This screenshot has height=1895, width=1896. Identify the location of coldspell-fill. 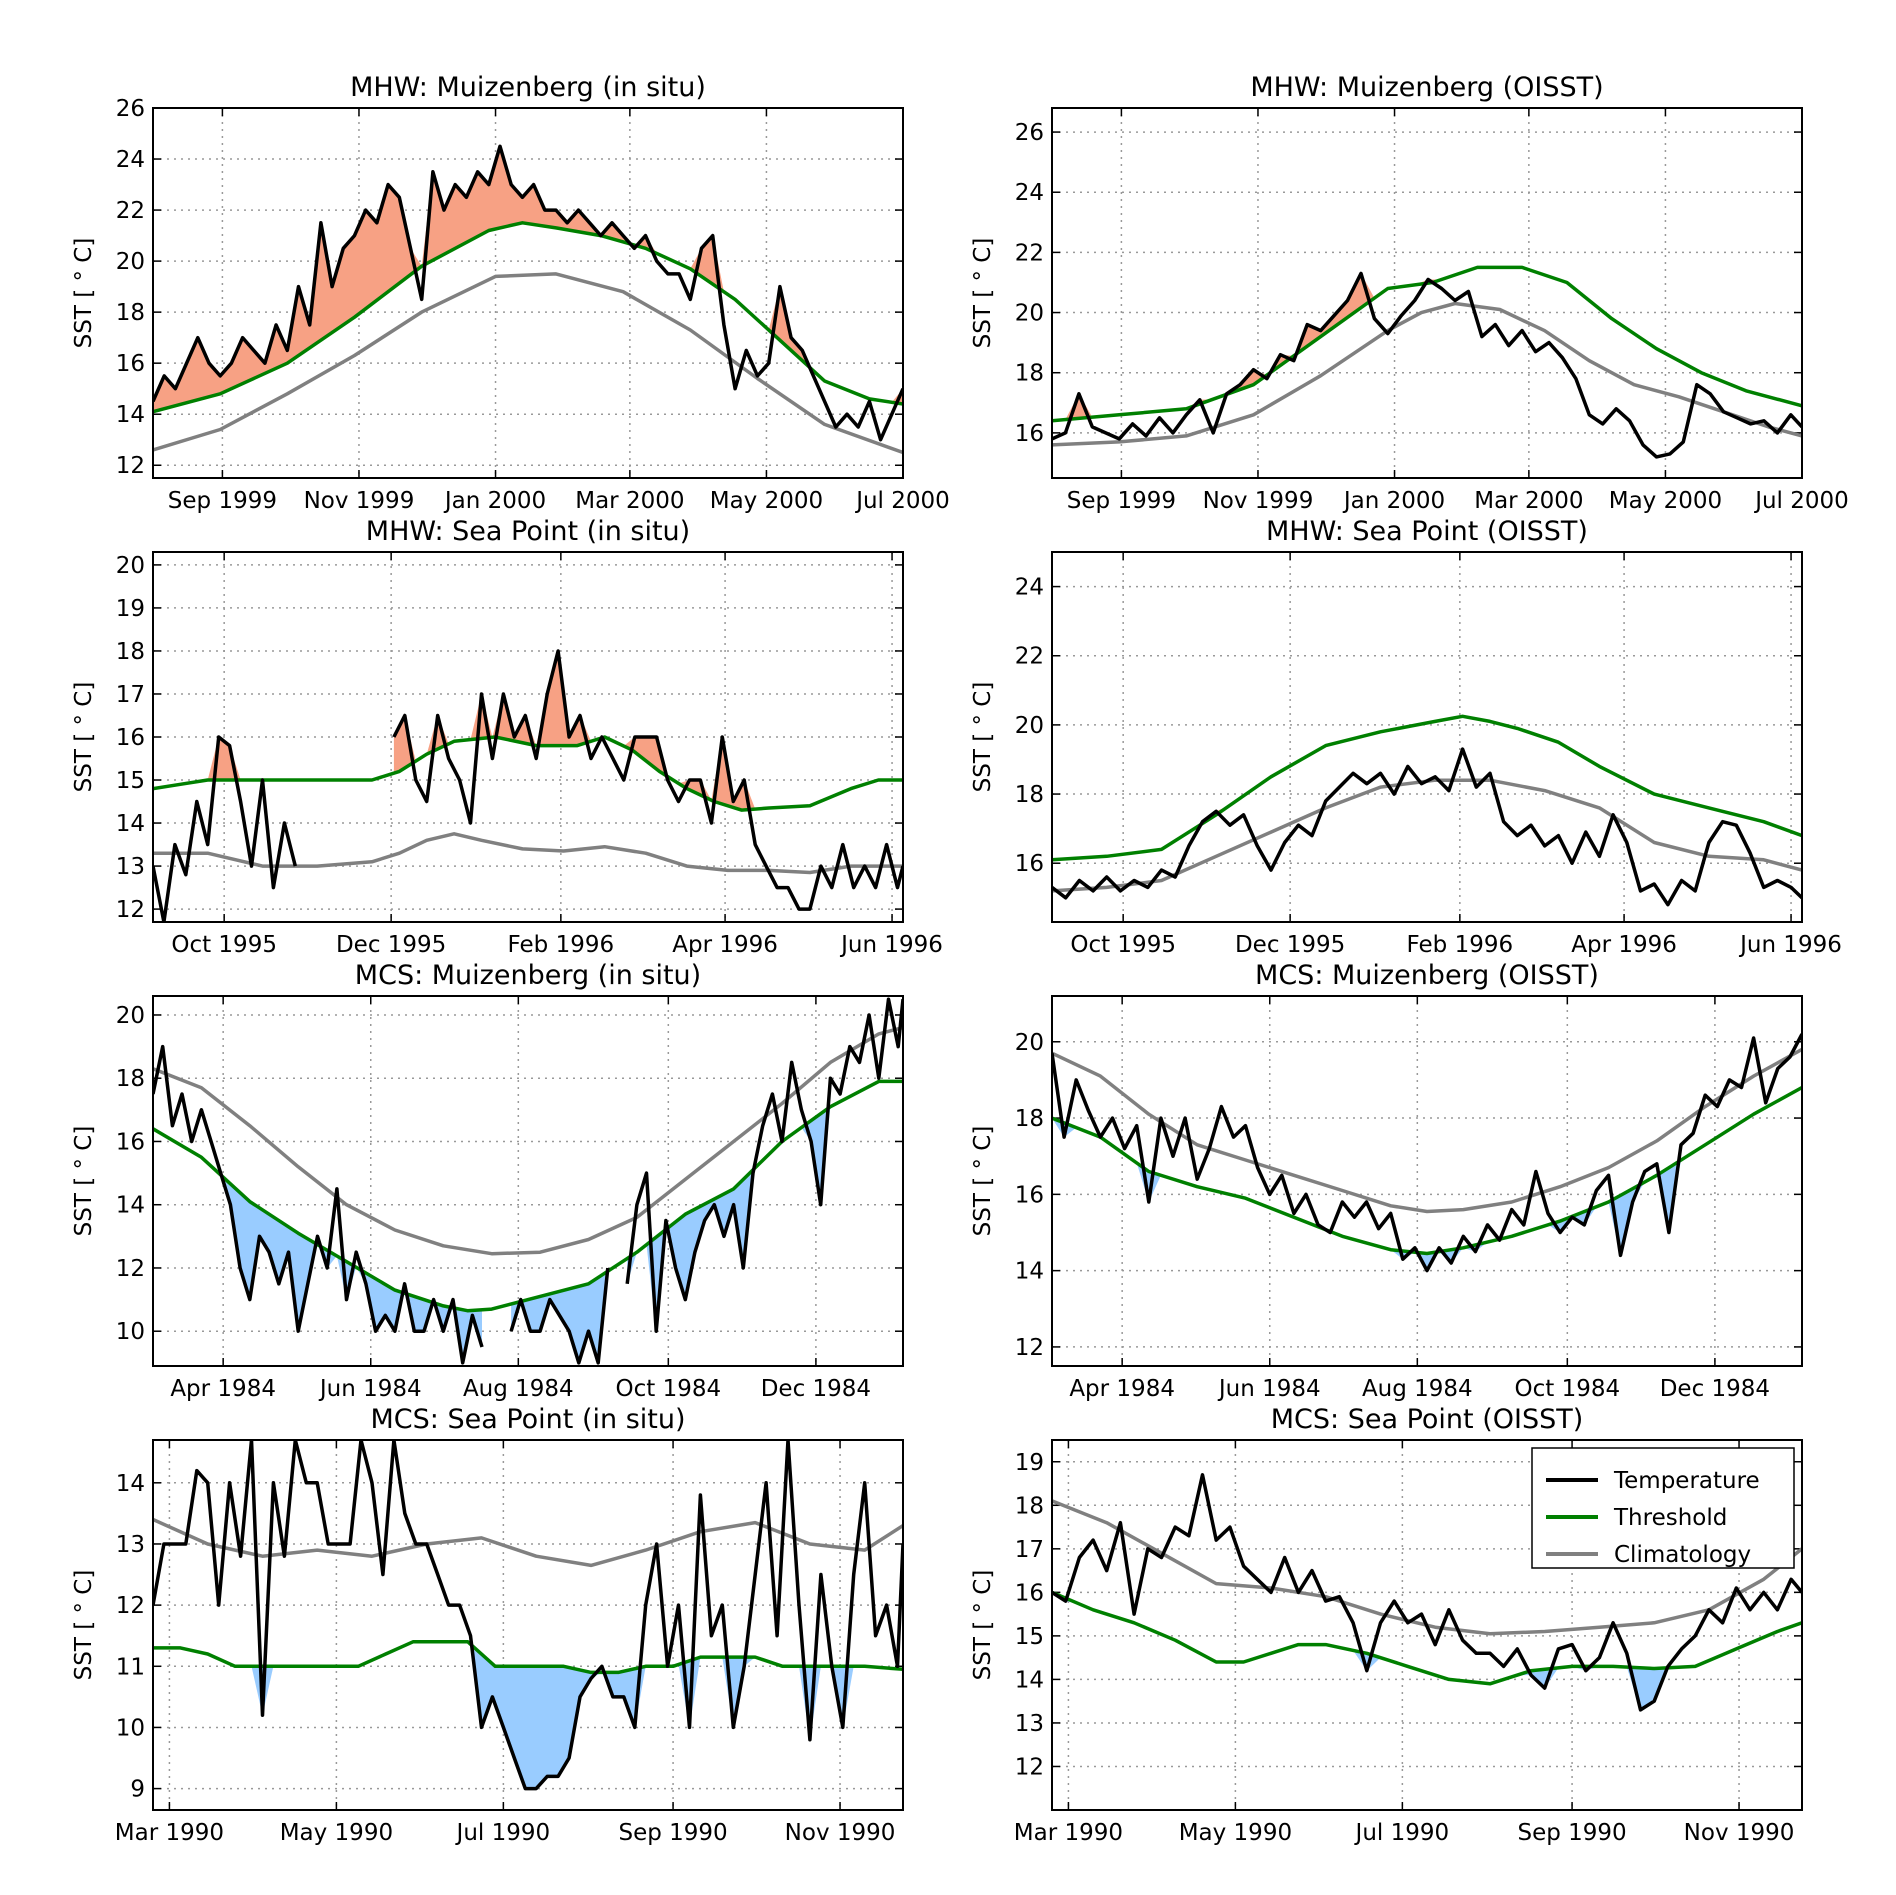
(559, 1317).